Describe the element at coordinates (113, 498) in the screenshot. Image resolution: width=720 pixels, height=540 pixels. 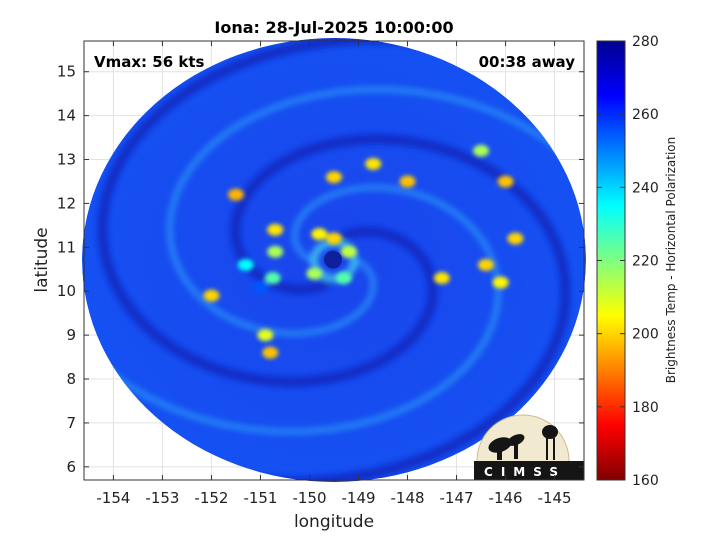
I see `x-tick-label: -154` at that location.